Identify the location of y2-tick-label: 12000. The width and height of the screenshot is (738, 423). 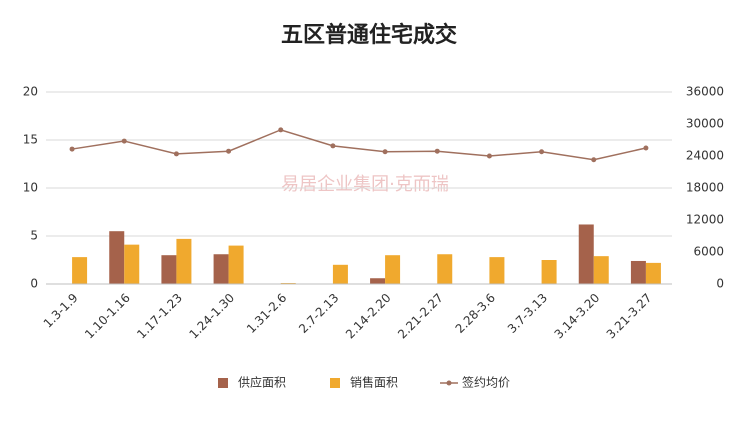
(705, 220).